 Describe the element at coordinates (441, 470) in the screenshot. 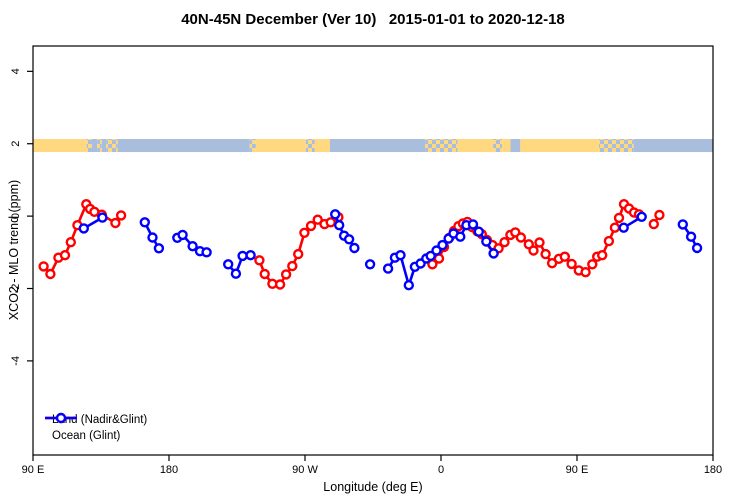

I see `x-tick-label: 0` at that location.